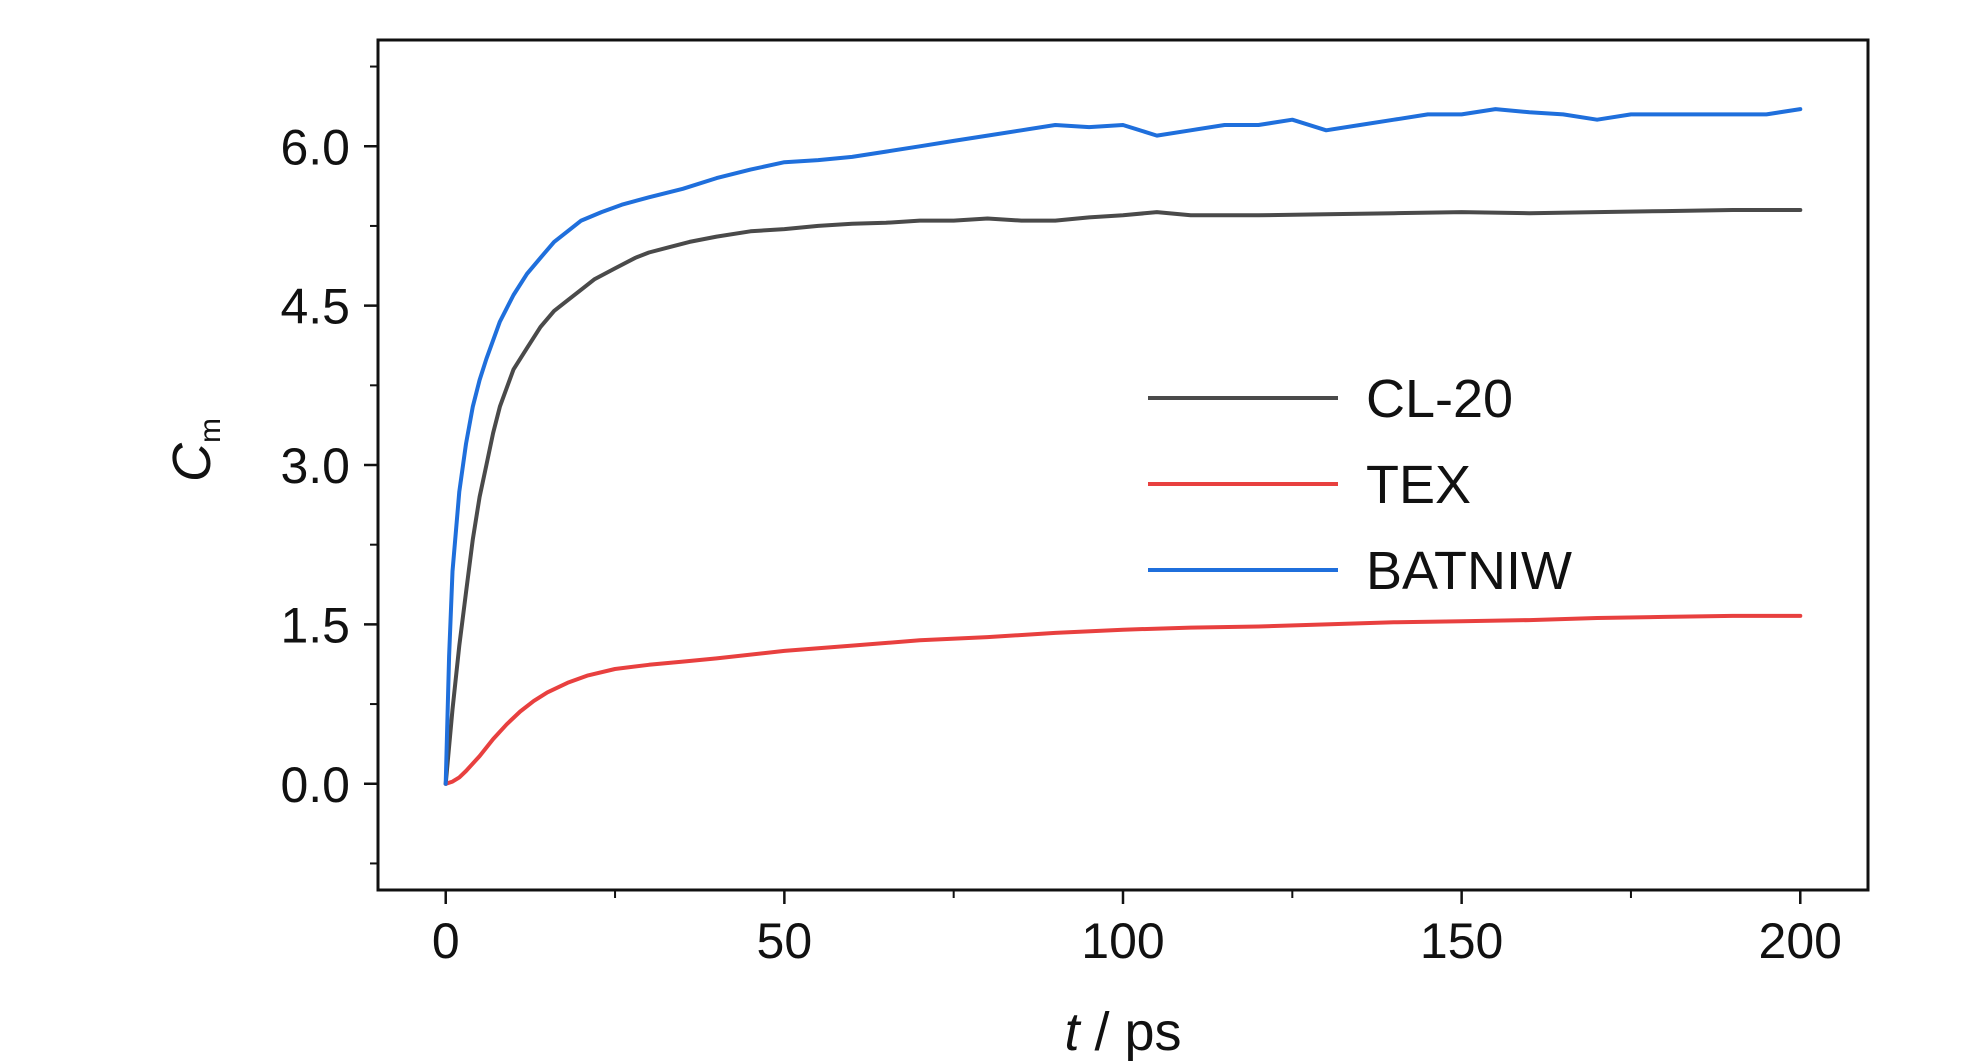 Image resolution: width=1984 pixels, height=1063 pixels. Describe the element at coordinates (194, 450) in the screenshot. I see `y-axis-title: Cm` at that location.